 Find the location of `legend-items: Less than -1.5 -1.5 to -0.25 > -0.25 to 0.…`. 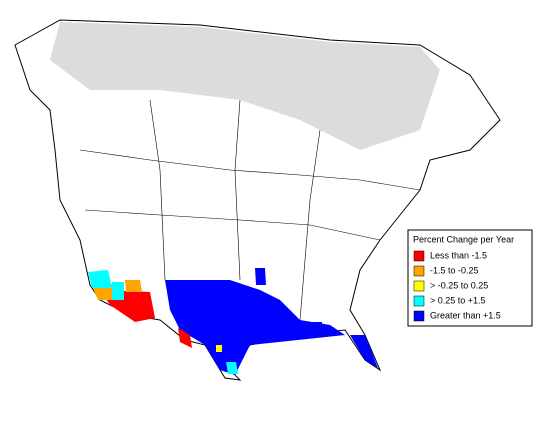

legend-items: Less than -1.5 -1.5 to -0.25 > -0.25 to 0.… is located at coordinates (457, 286).